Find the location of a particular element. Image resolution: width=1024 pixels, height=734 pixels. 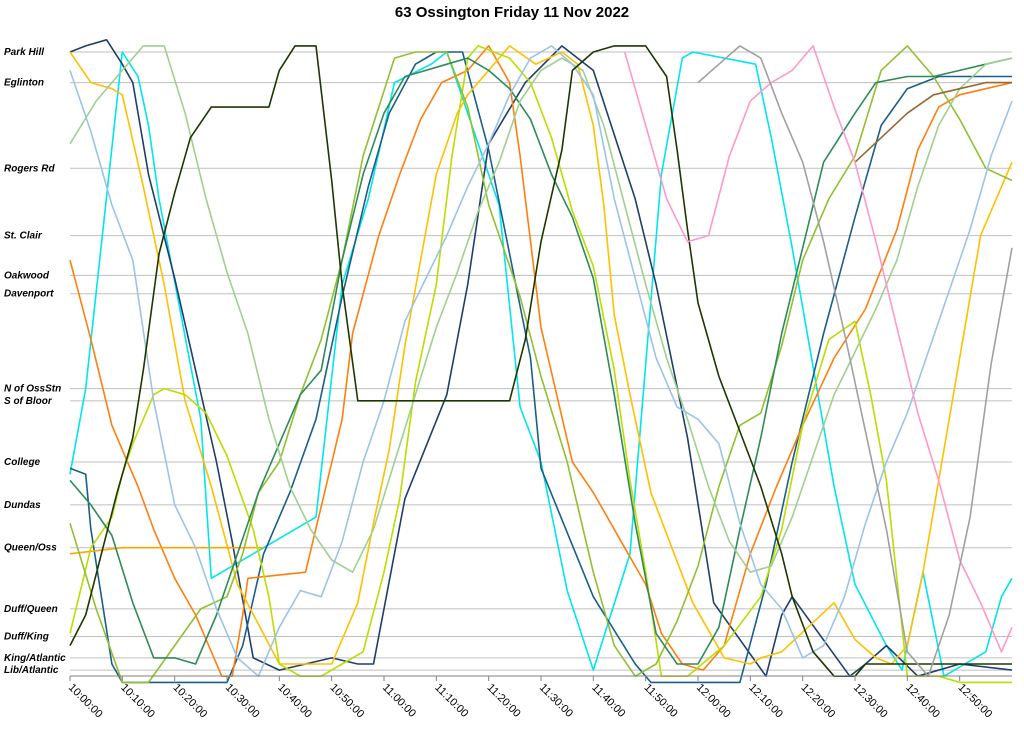

x-tick-label: 12:30:00 is located at coordinates (870, 701).